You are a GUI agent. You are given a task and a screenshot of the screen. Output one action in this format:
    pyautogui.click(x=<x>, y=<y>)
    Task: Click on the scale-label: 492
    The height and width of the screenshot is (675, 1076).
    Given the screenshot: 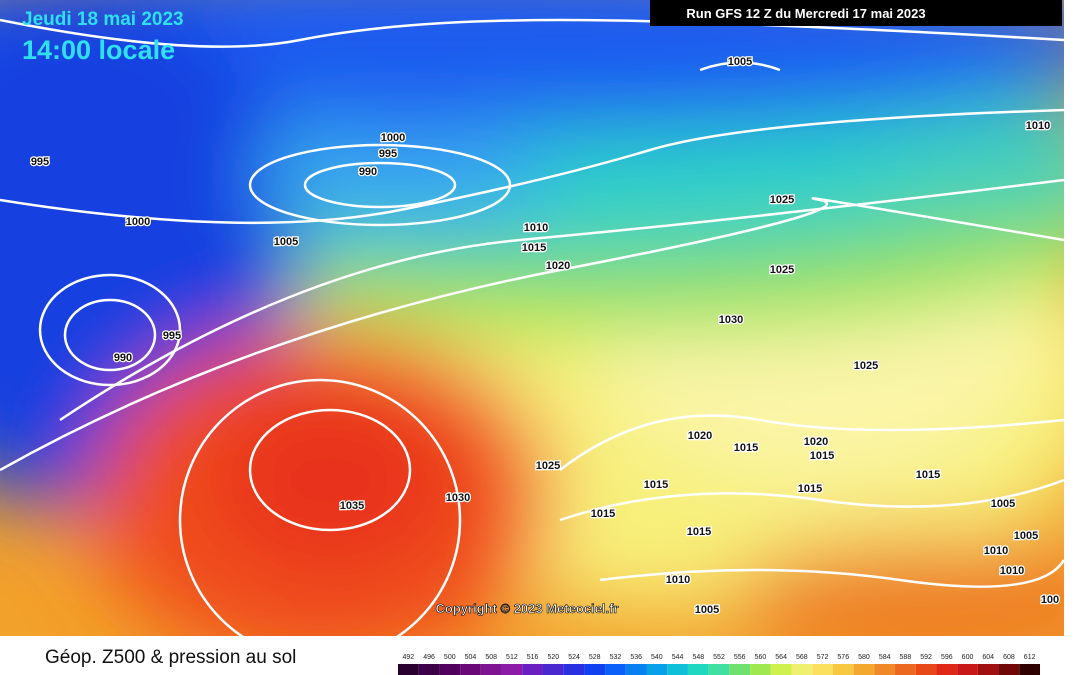 What is the action you would take?
    pyautogui.click(x=409, y=657)
    